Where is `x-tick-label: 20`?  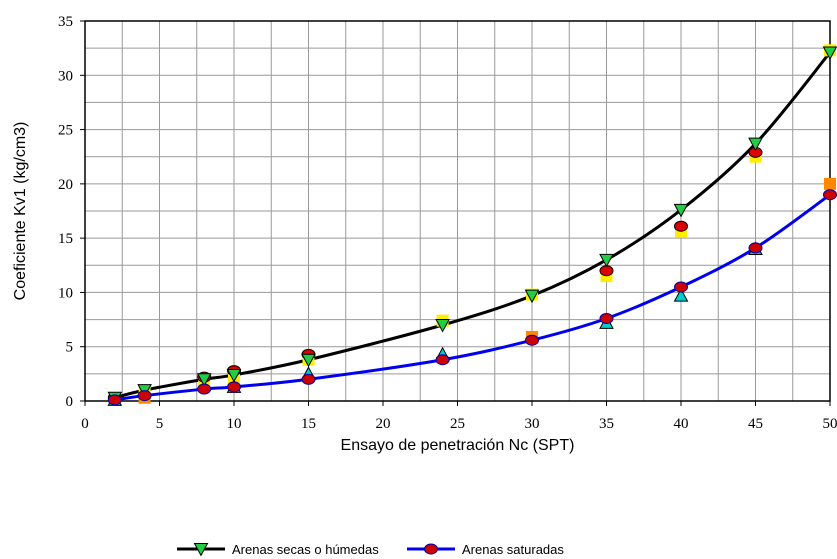
x-tick-label: 20 is located at coordinates (383, 424).